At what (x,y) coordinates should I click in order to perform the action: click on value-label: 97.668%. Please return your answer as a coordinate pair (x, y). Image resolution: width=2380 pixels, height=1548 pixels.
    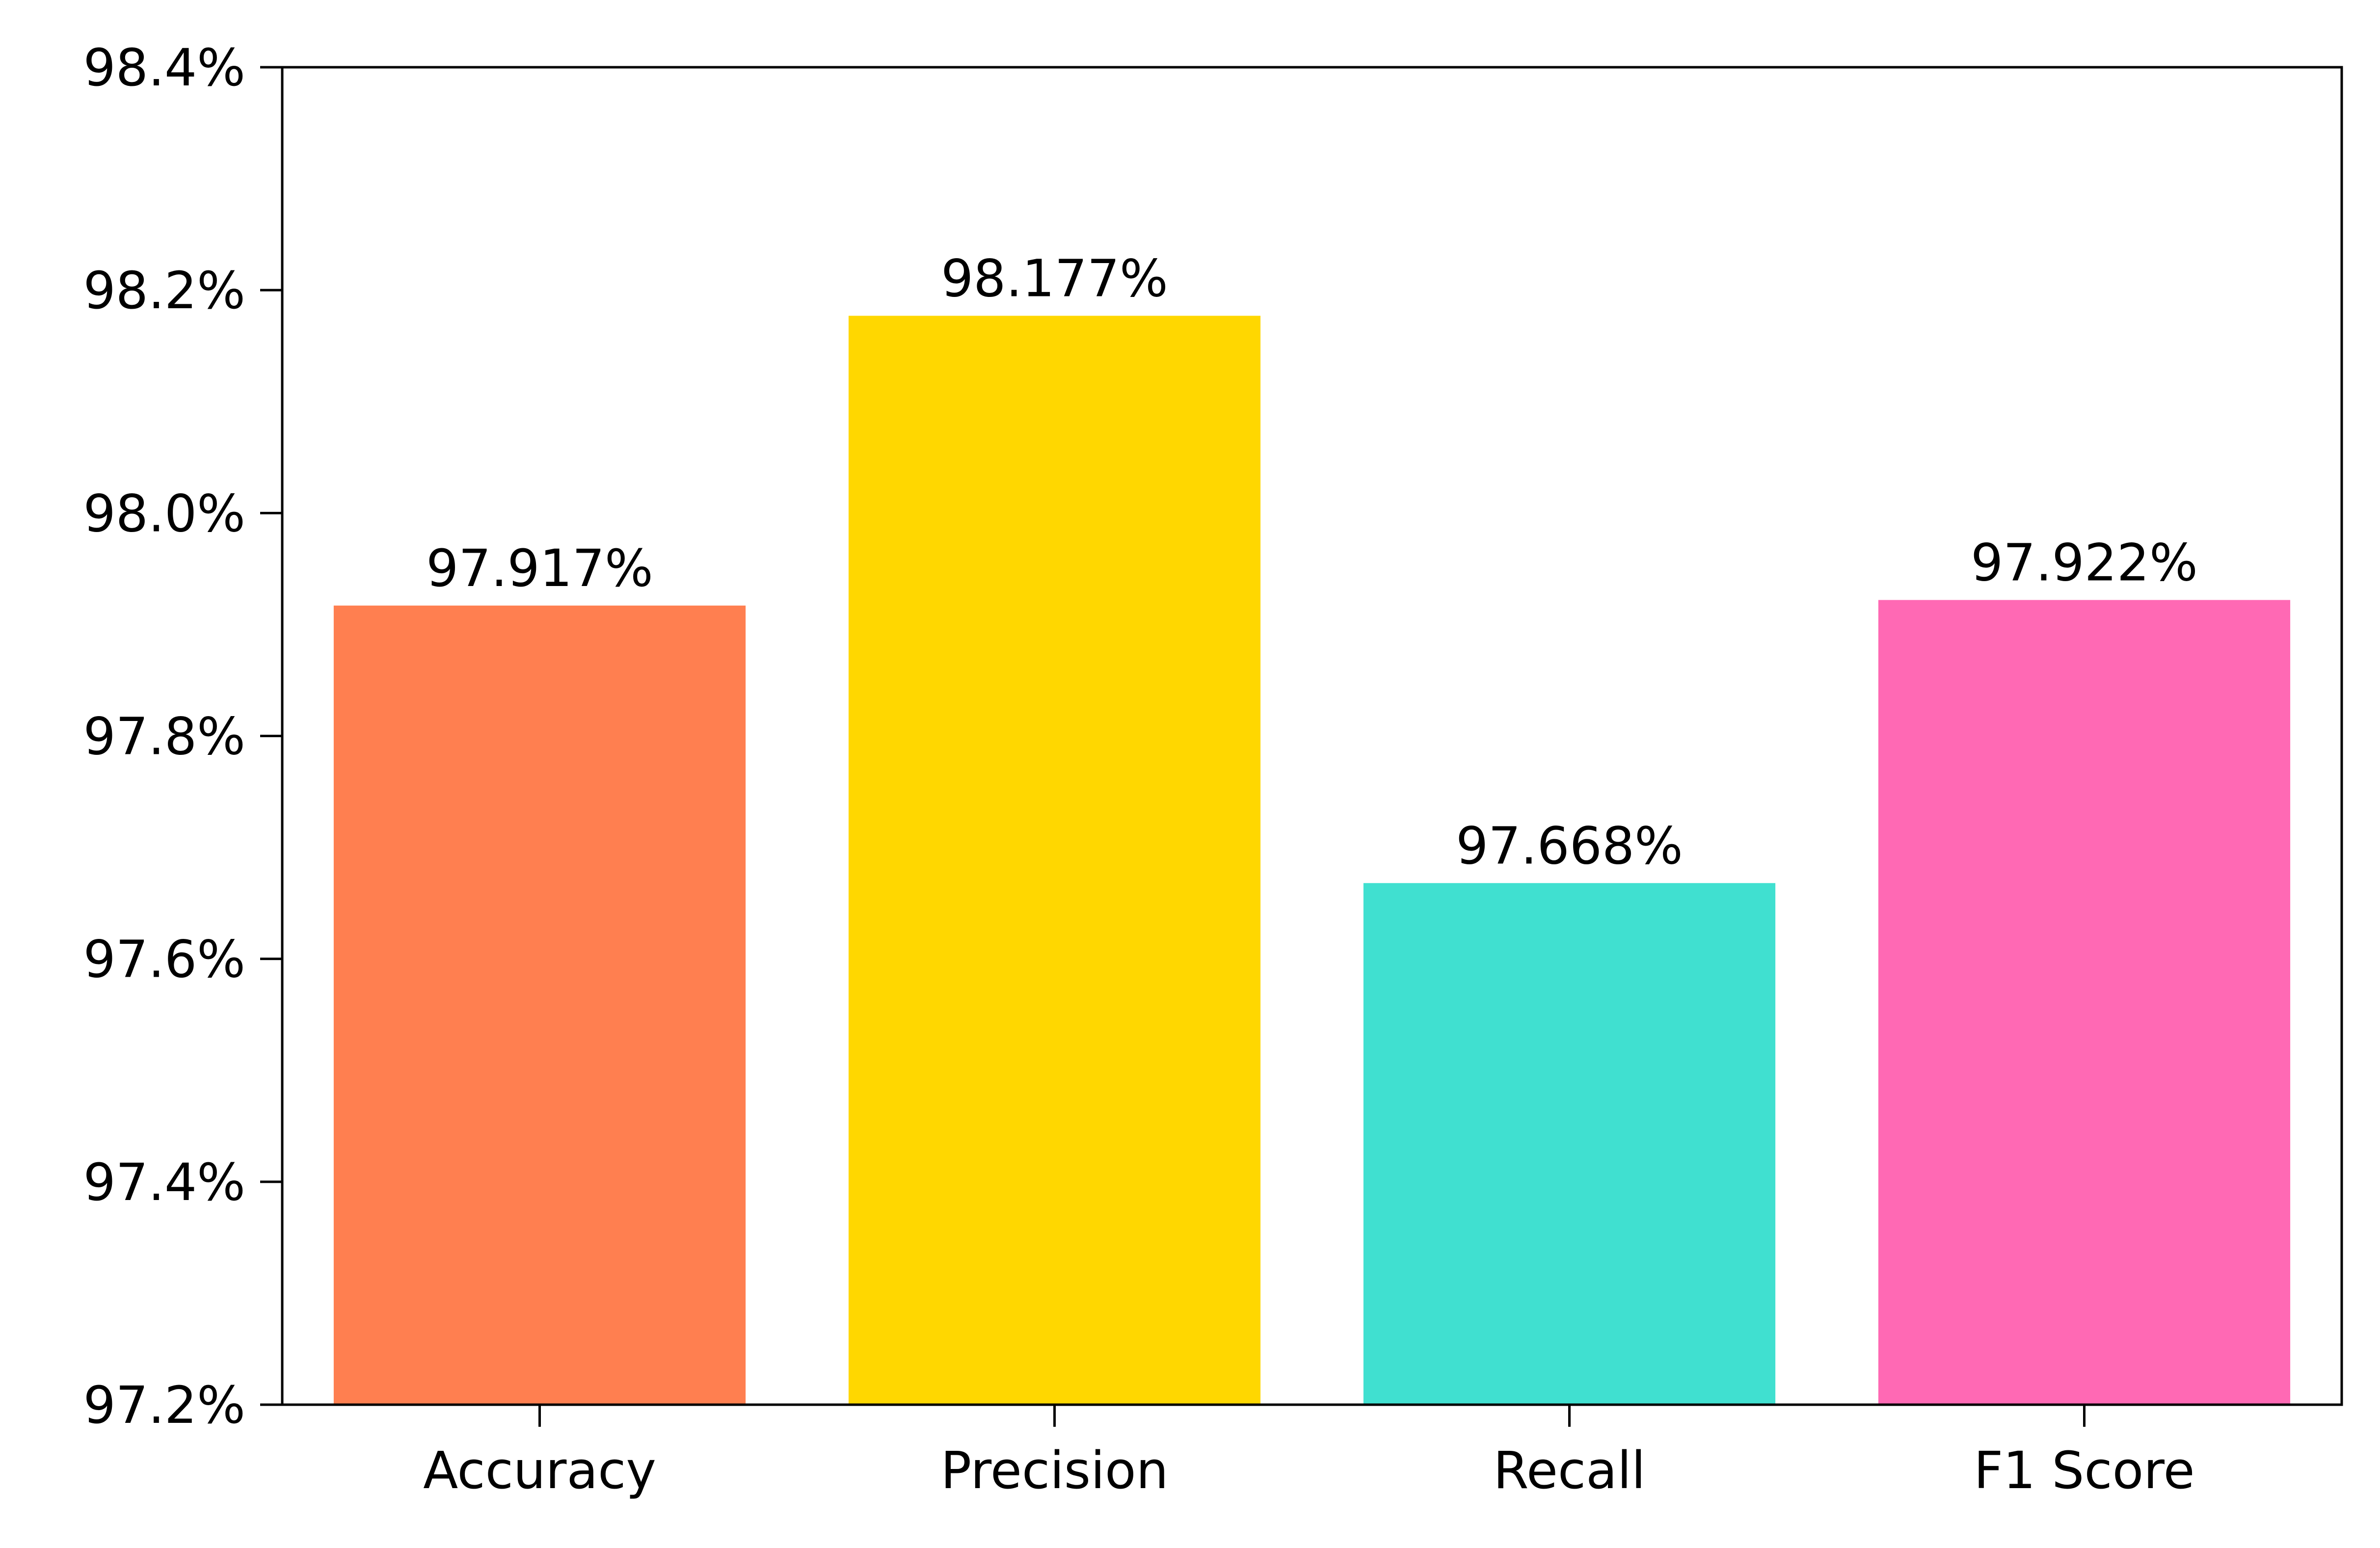
    Looking at the image, I should click on (1569, 846).